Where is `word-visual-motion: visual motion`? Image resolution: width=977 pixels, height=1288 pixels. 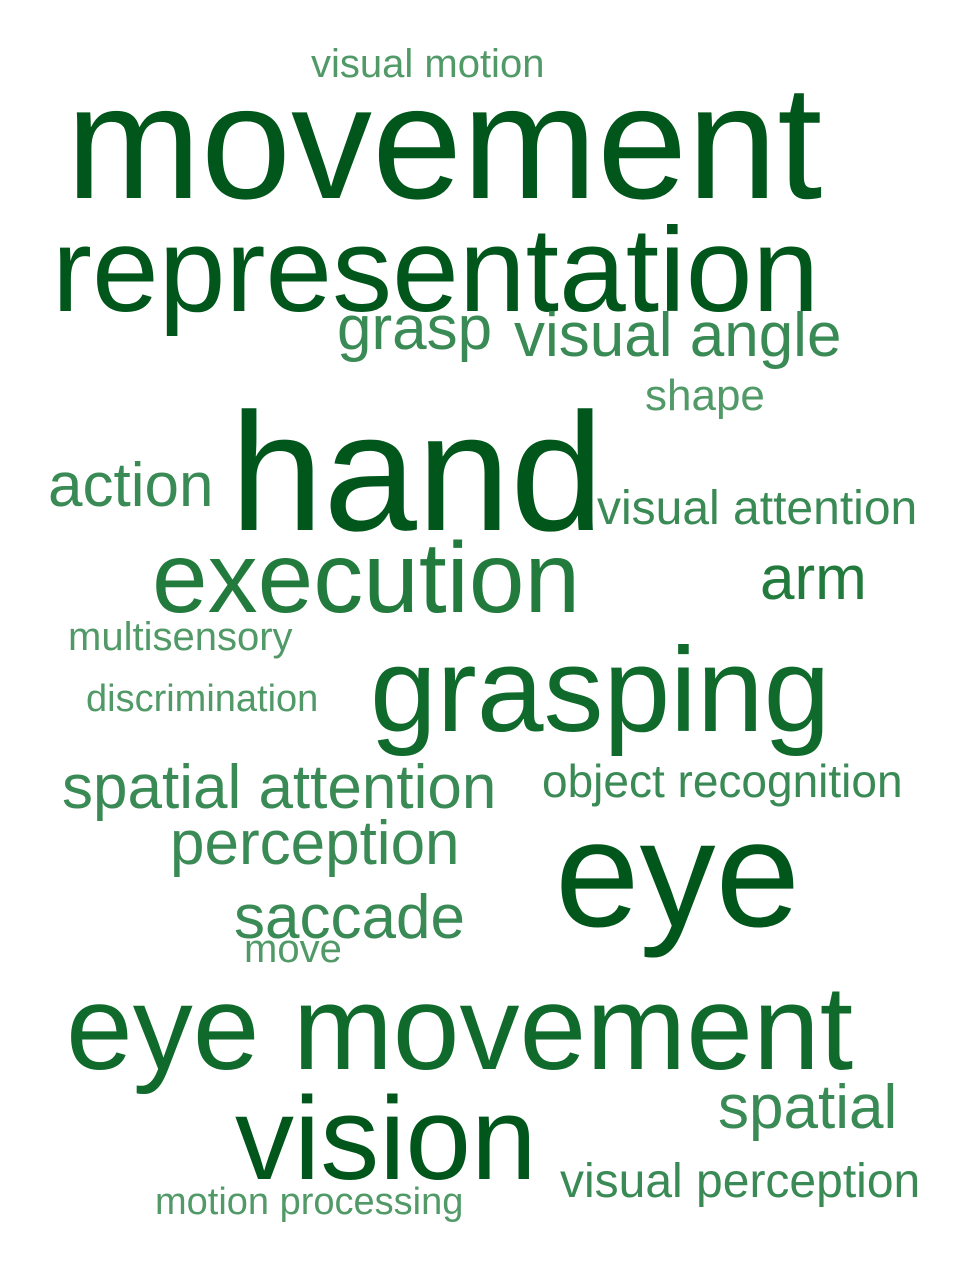
word-visual-motion: visual motion is located at coordinates (428, 64).